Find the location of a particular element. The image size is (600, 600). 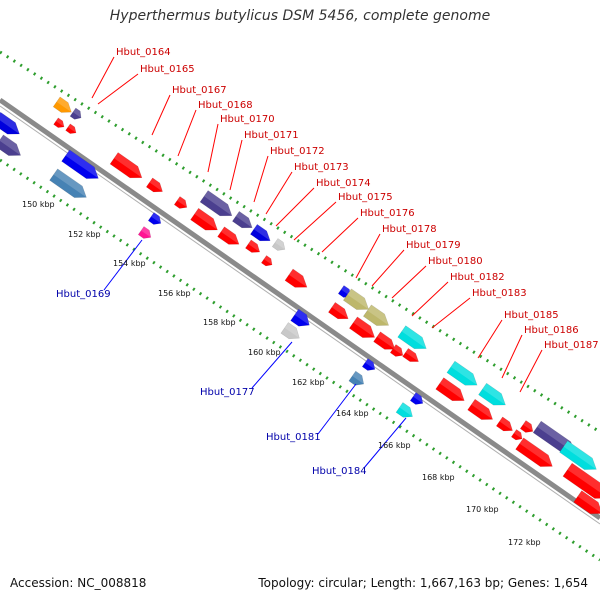

tick-label: 162 kbp is located at coordinates (308, 382).